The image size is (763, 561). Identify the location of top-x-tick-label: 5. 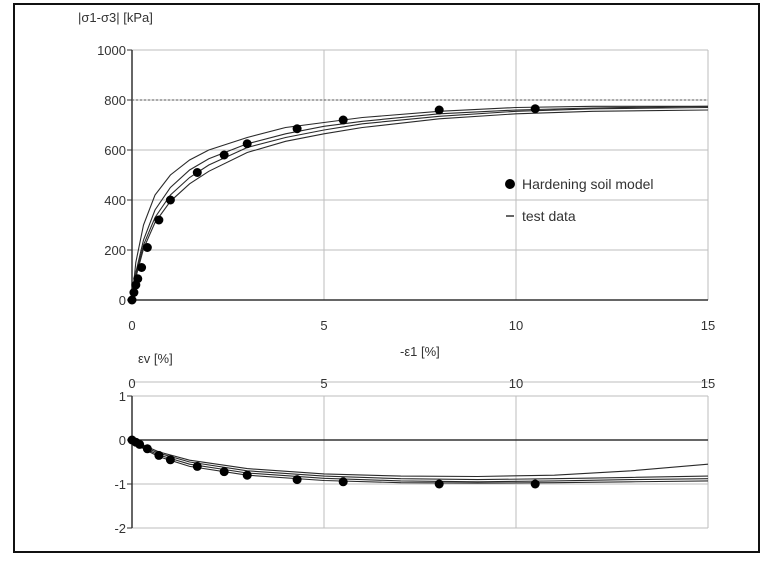
(323, 325).